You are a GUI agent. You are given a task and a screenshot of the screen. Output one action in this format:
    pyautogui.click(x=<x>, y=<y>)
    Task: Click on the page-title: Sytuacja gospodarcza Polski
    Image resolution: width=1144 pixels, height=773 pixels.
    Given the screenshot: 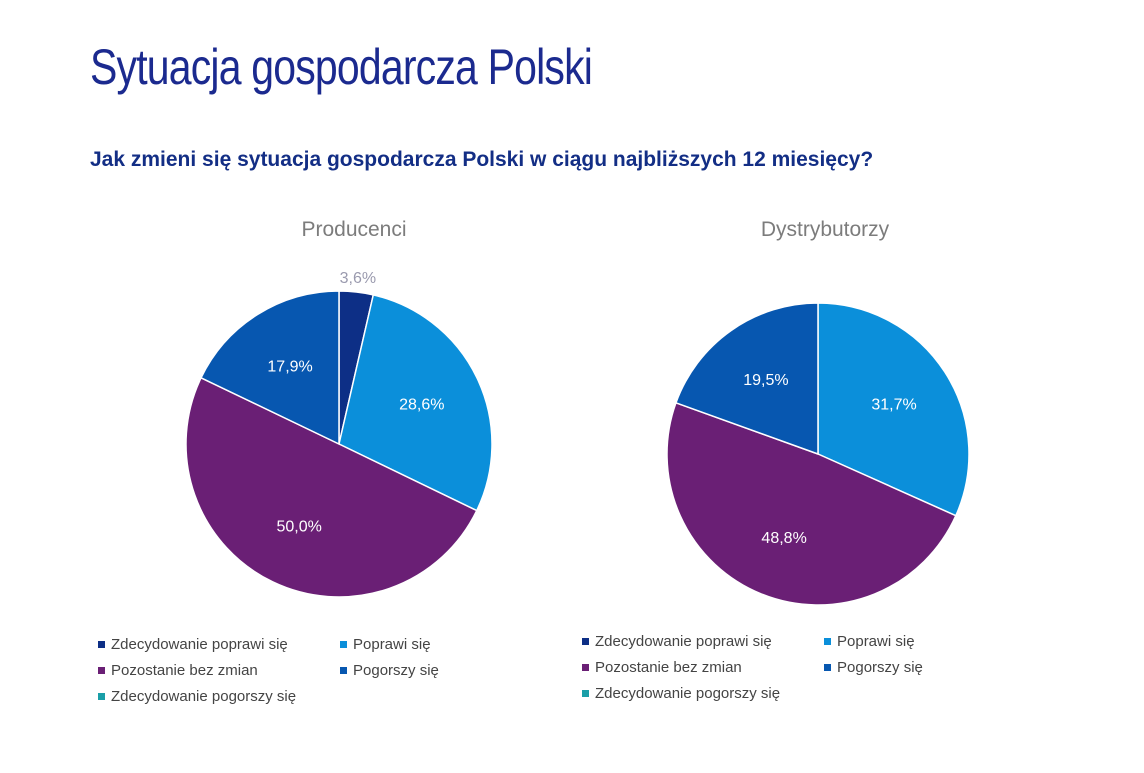 What is the action you would take?
    pyautogui.click(x=341, y=67)
    